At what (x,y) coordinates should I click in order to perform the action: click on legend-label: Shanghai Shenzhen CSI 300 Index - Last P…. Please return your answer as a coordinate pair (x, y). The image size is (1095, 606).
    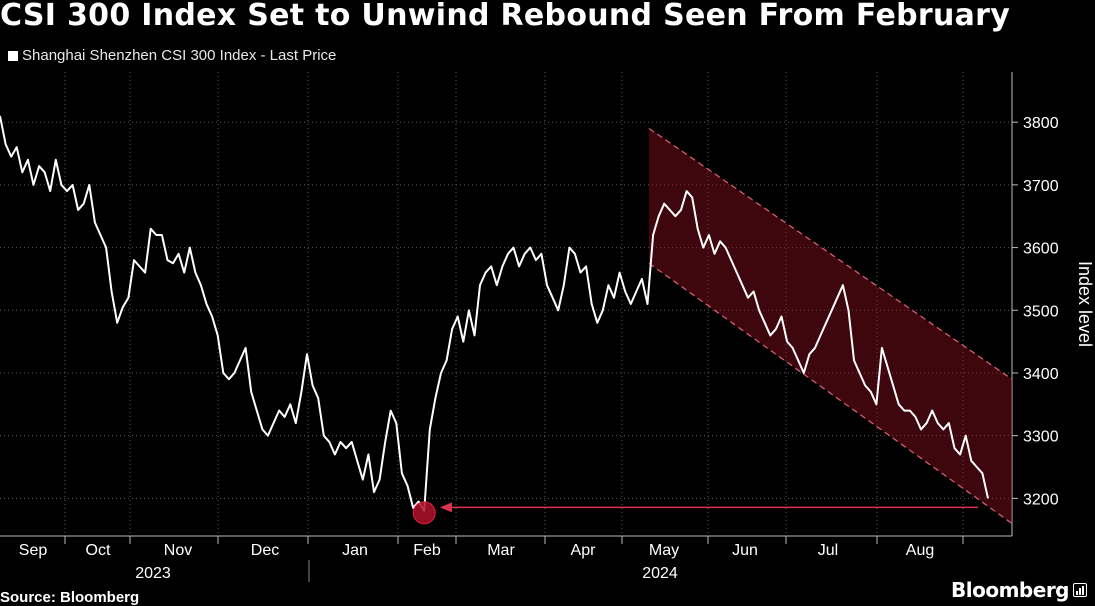
    Looking at the image, I should click on (179, 55).